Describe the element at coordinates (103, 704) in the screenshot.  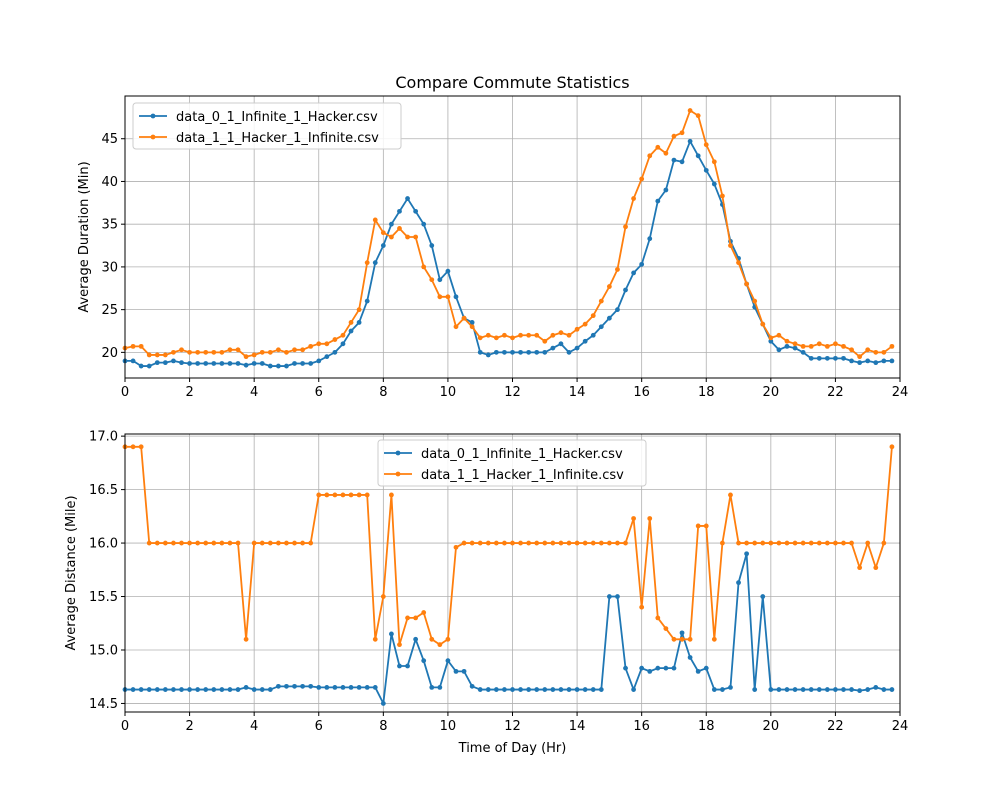
I see `y-tick-label: 14.5` at that location.